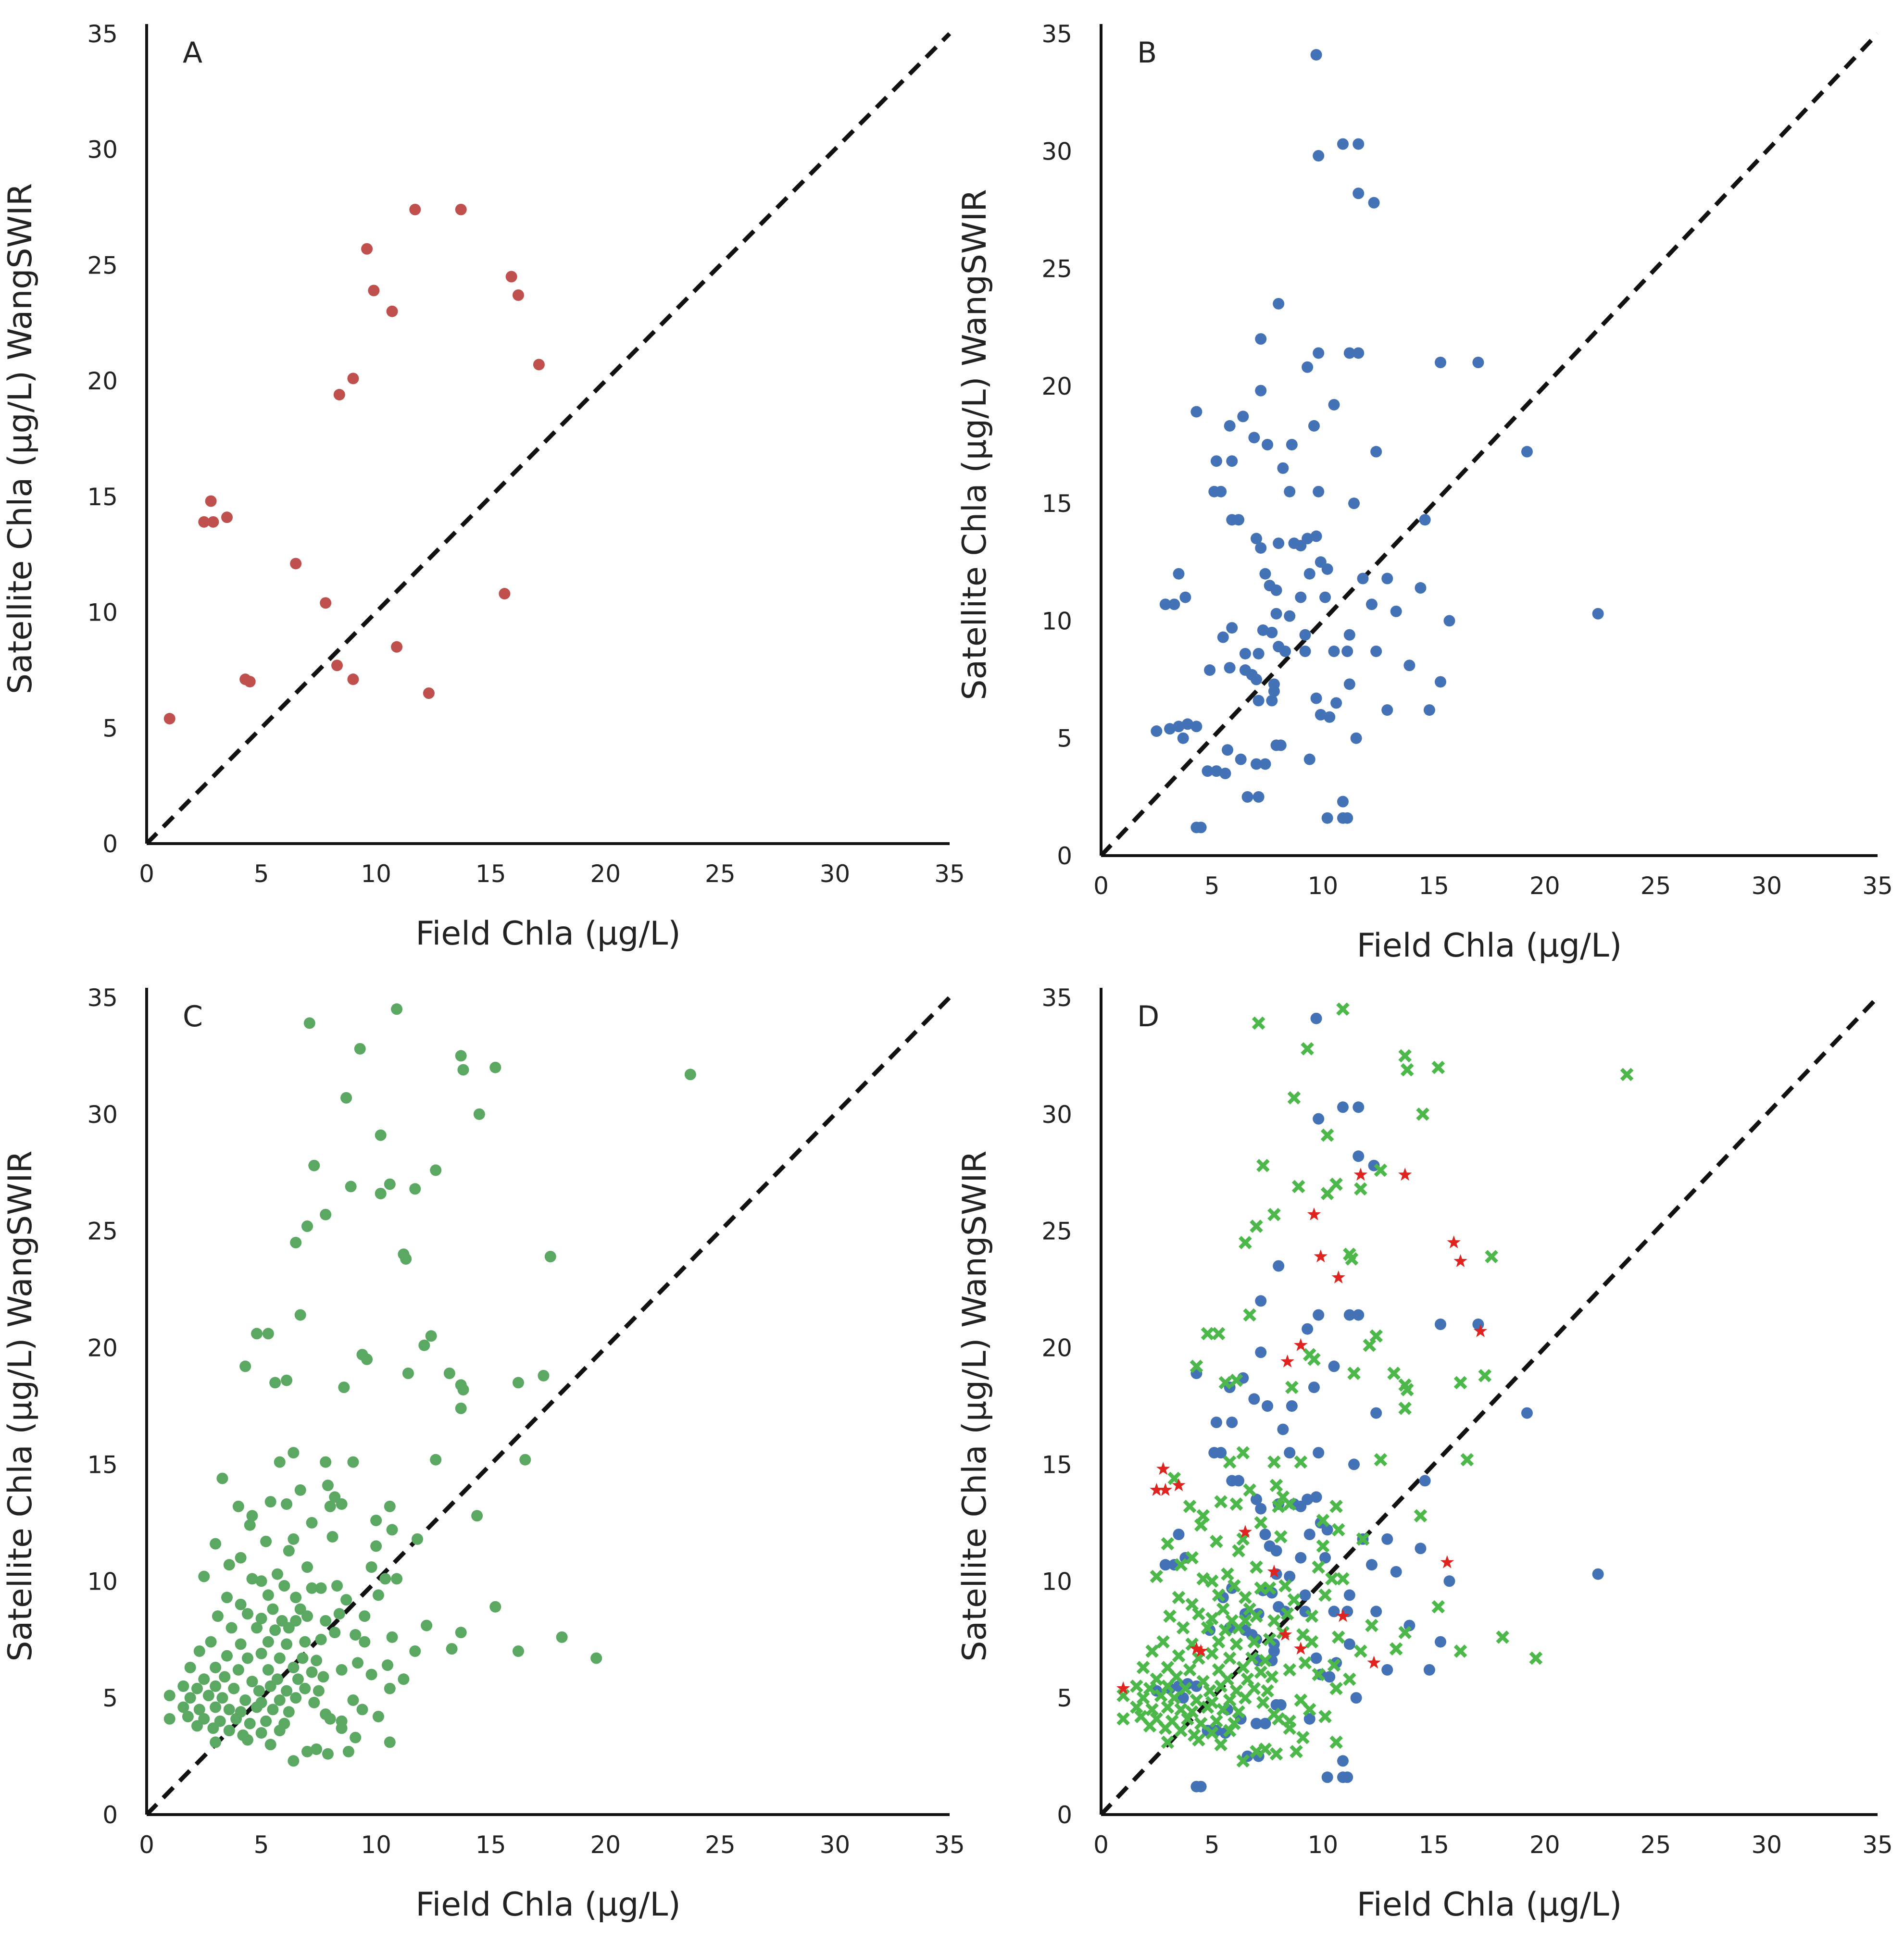 Image resolution: width=1904 pixels, height=1954 pixels. What do you see at coordinates (110, 1698) in the screenshot?
I see `y-tick-label: 5` at bounding box center [110, 1698].